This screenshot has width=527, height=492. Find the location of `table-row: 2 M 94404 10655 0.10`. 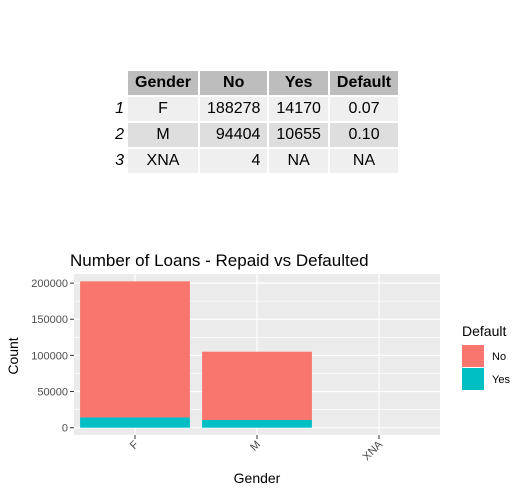

table-row: 2 M 94404 10655 0.10 is located at coordinates (255, 135).